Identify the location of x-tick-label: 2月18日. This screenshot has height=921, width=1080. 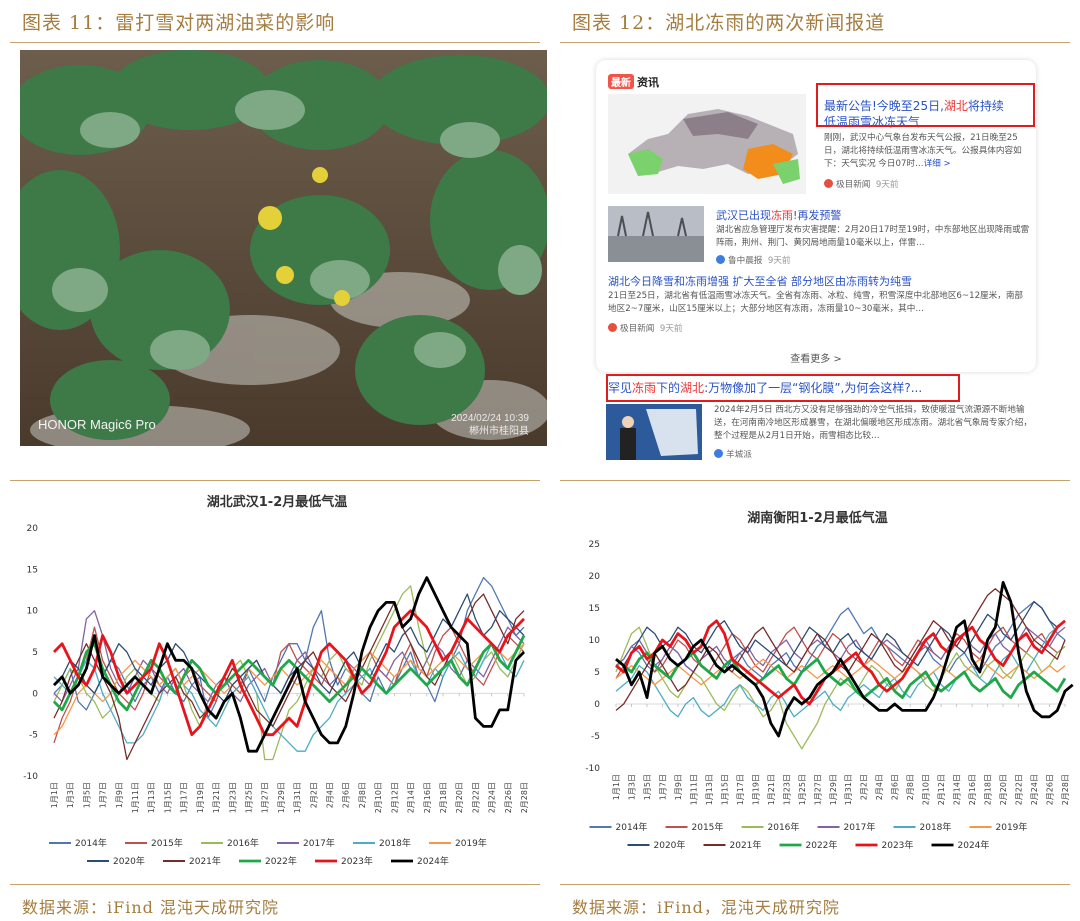
(988, 789).